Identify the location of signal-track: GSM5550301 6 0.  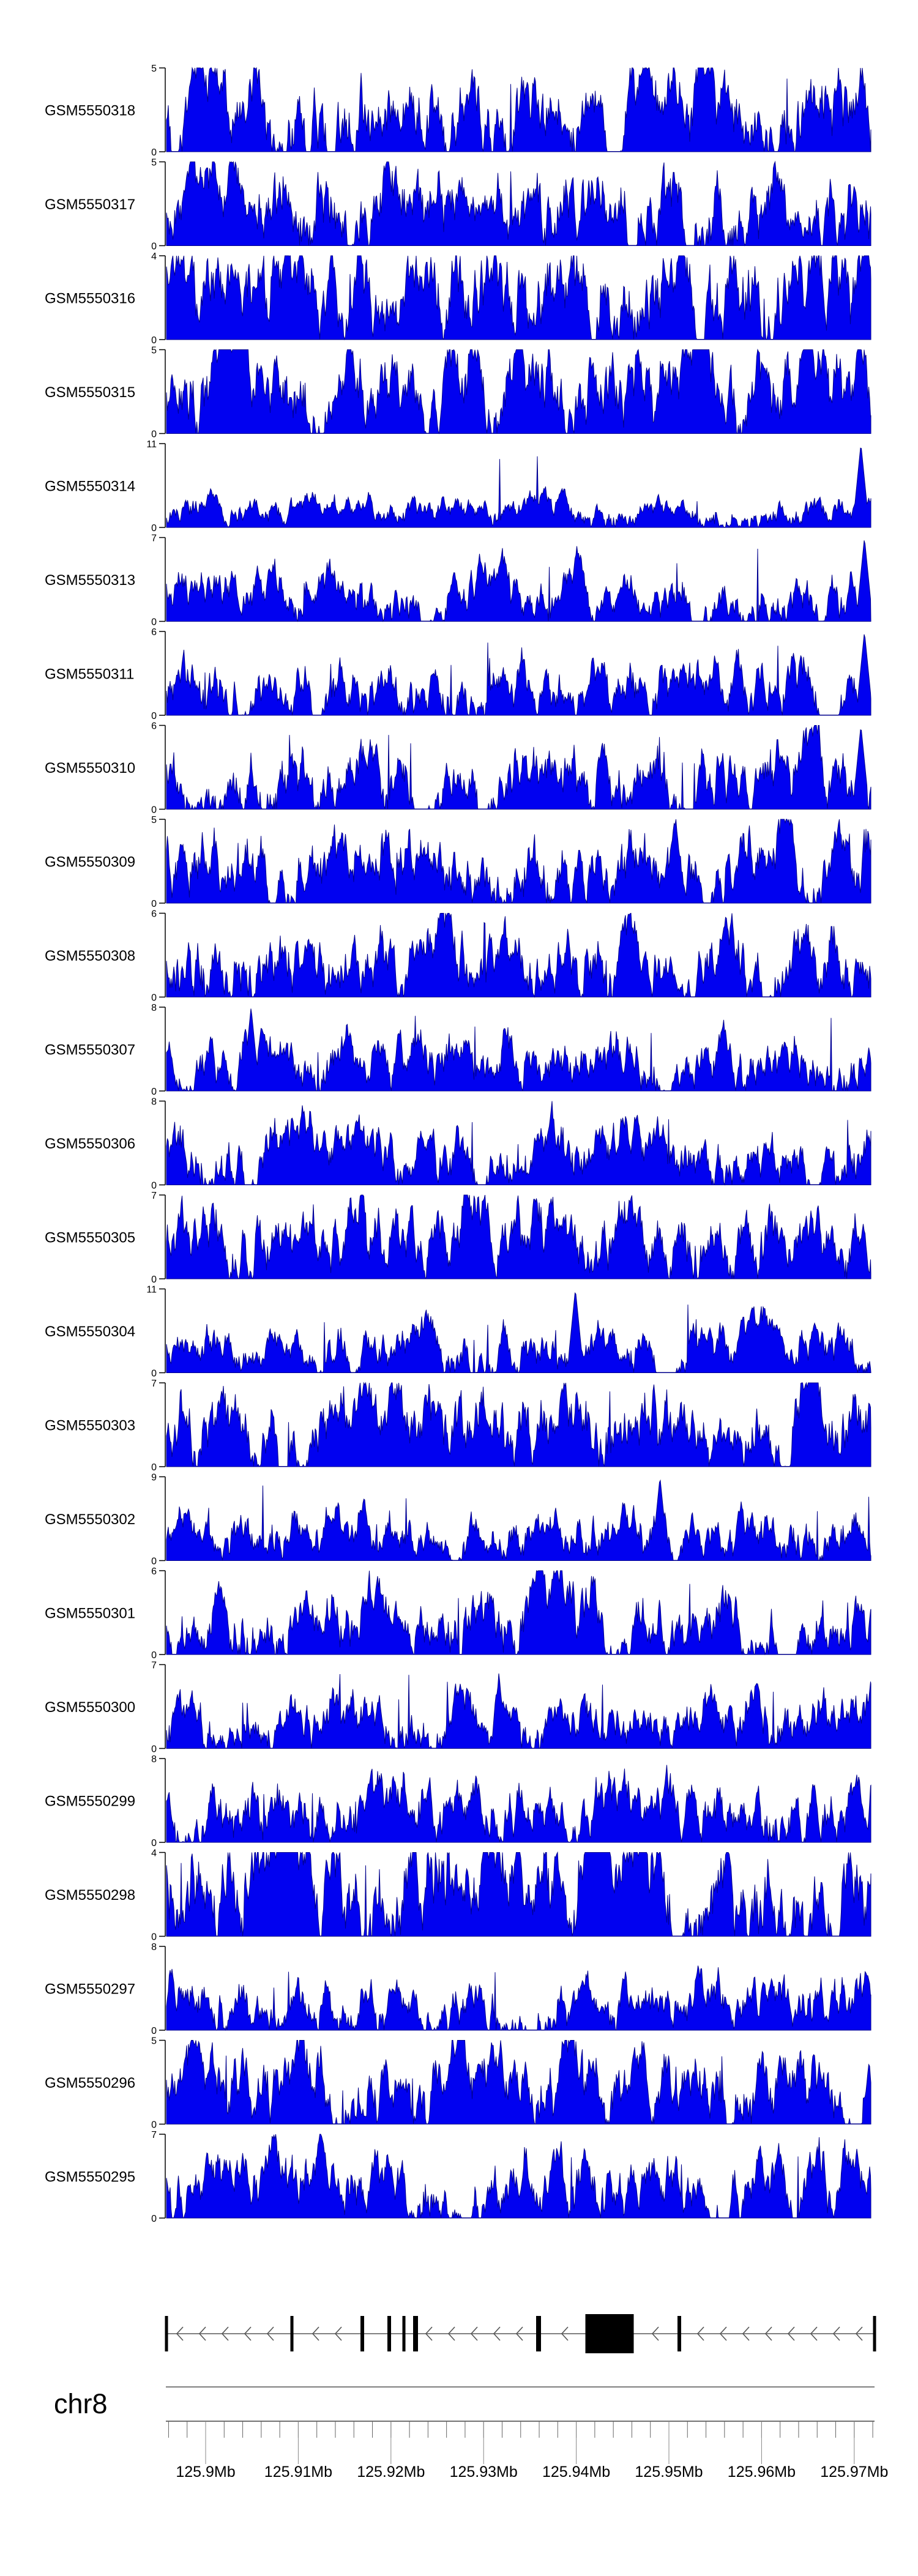
(458, 1614).